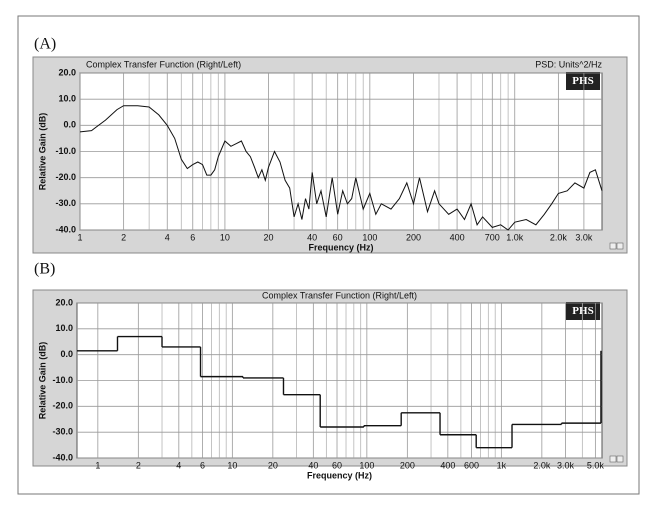 The image size is (656, 508). I want to click on x-tick-label: 700, so click(492, 237).